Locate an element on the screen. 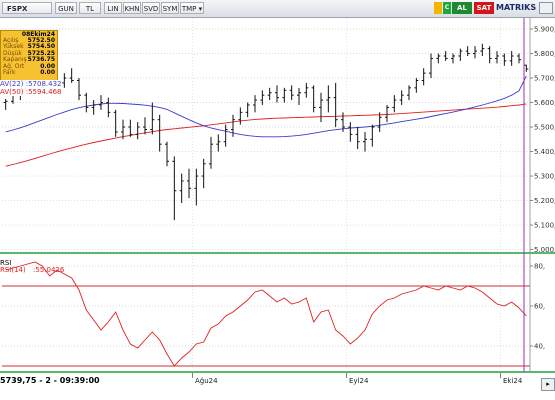  rsi-tick-label: 40, is located at coordinates (539, 347).